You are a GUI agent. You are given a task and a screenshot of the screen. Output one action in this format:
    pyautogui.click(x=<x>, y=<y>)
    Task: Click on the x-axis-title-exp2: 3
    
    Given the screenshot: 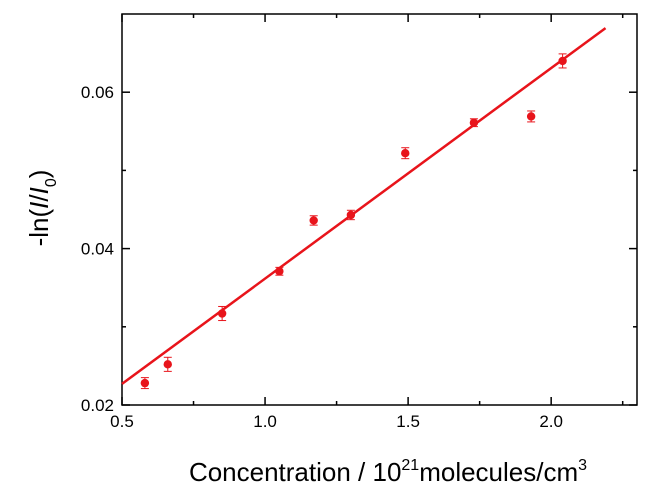 What is the action you would take?
    pyautogui.click(x=582, y=465)
    